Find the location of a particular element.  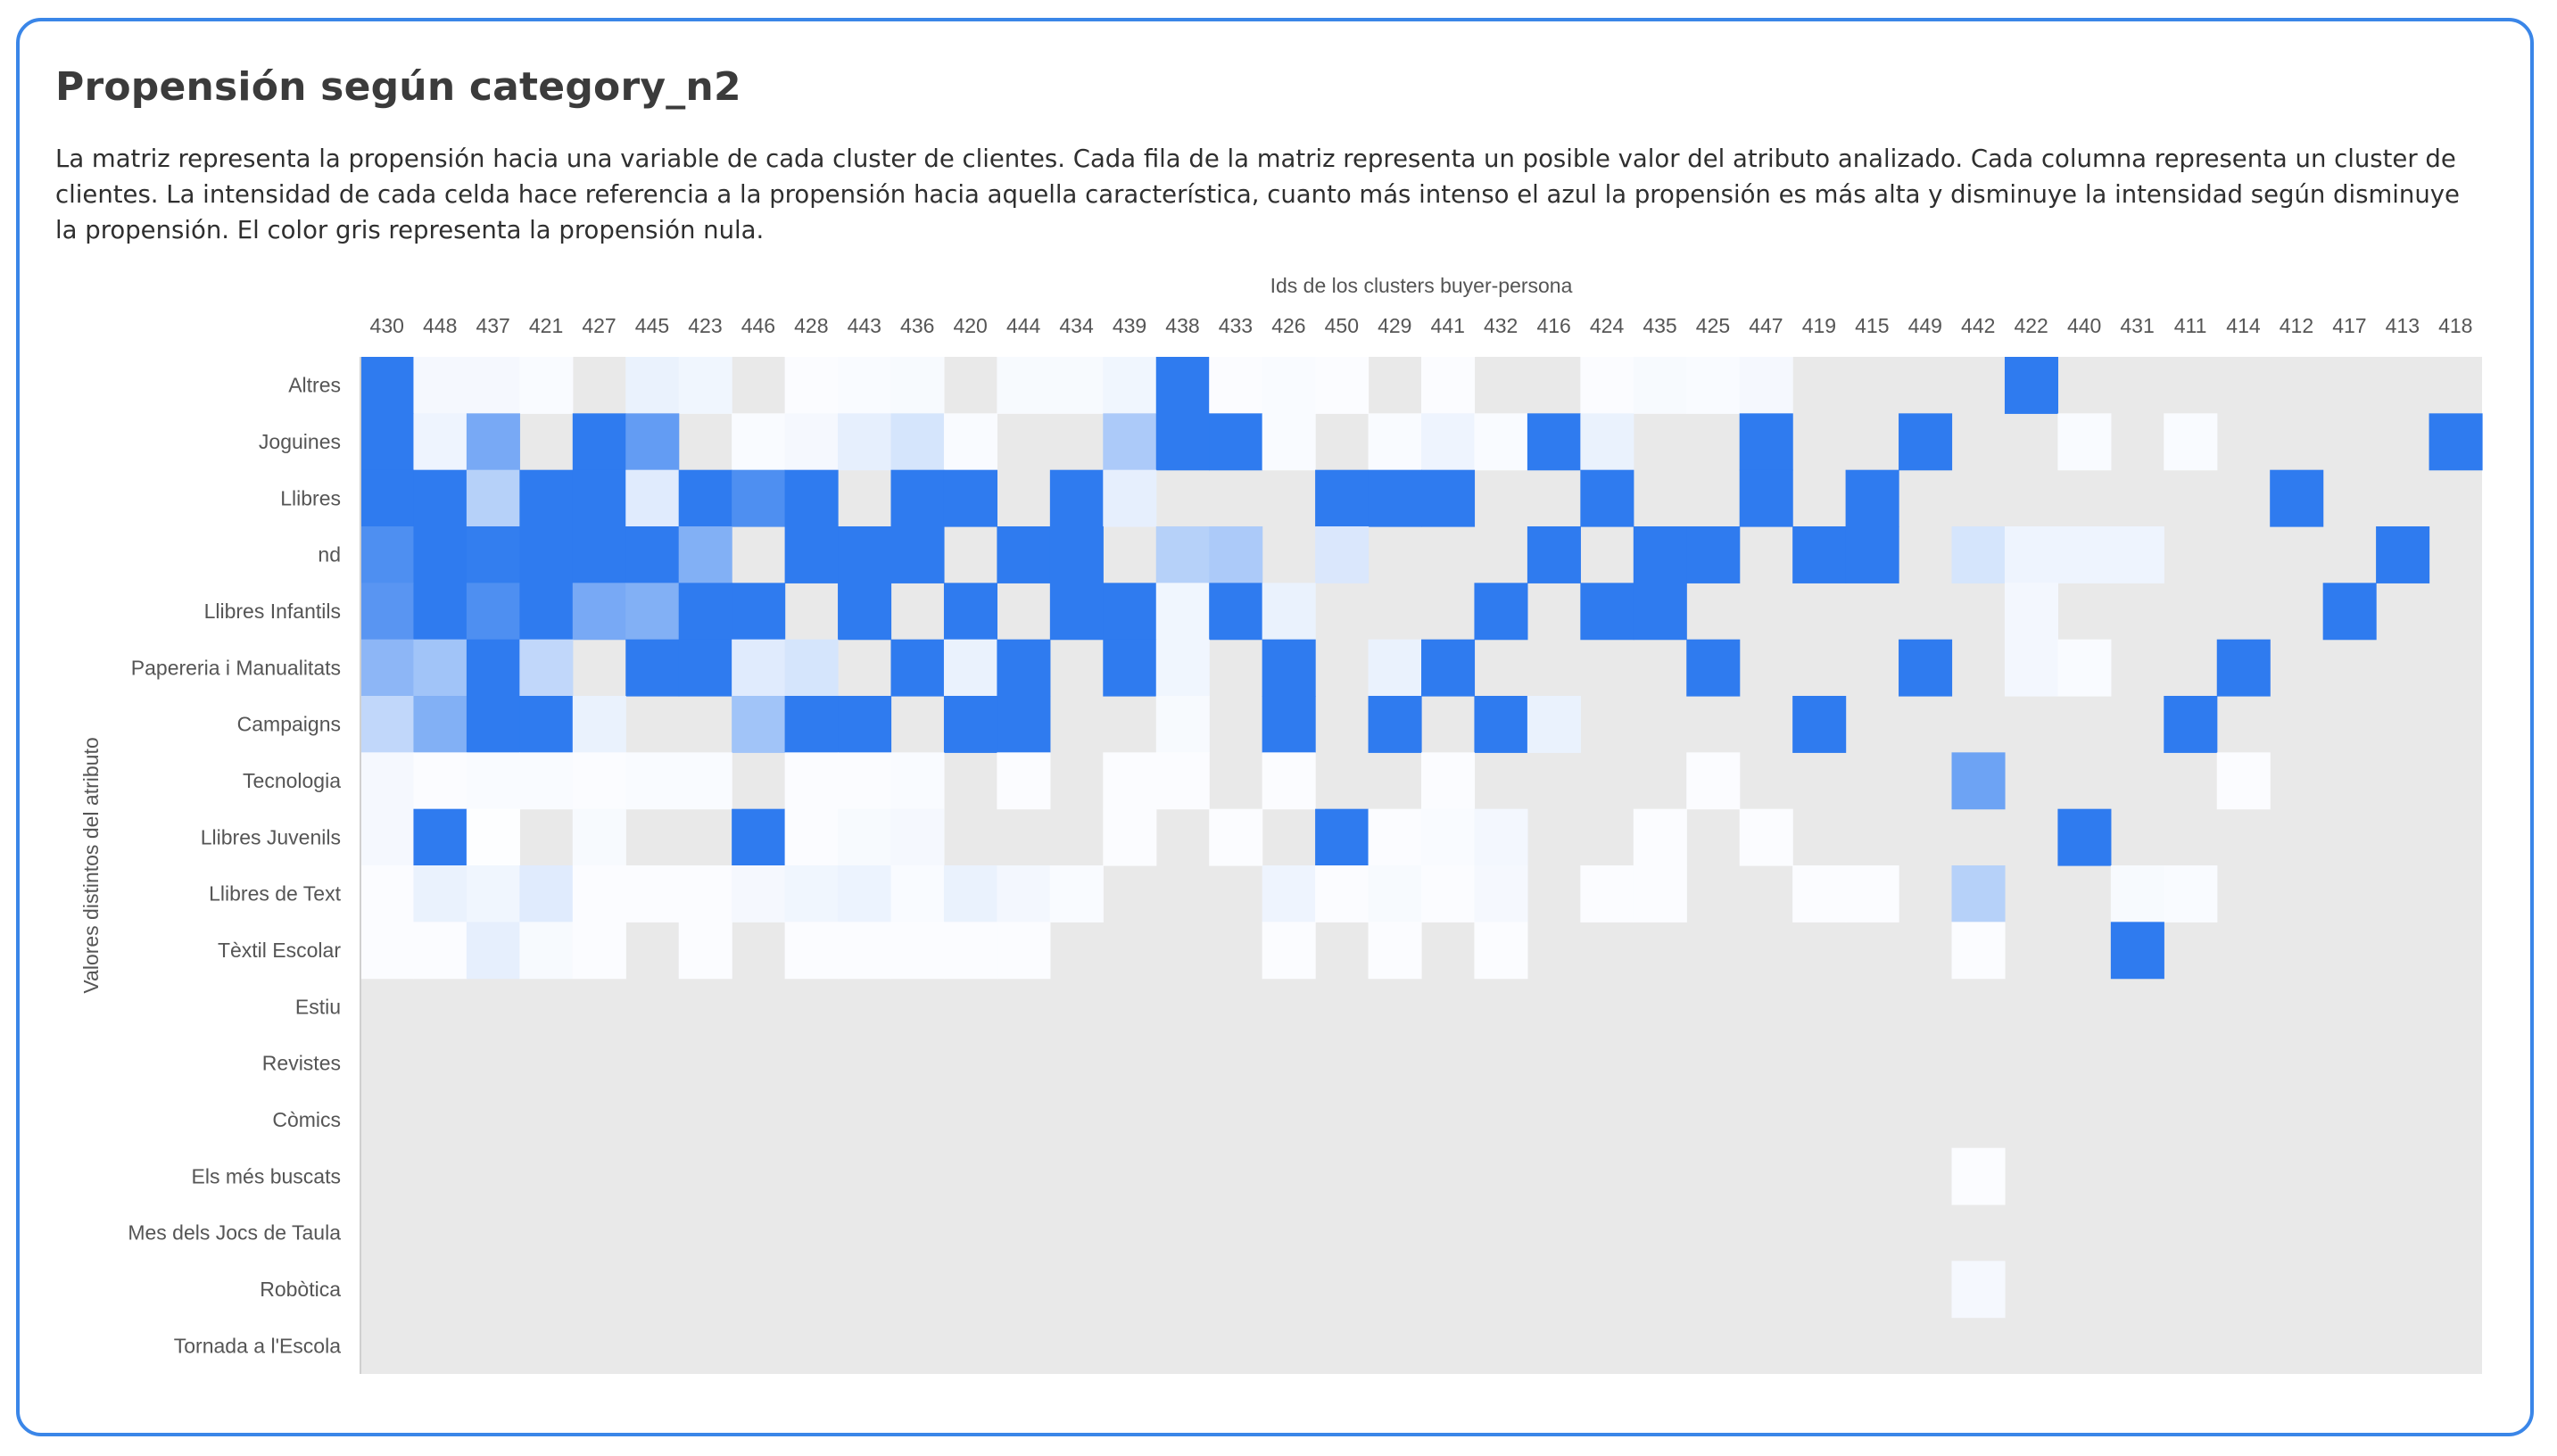

y-tick-label: Tèxtil Escolar is located at coordinates (280, 950).